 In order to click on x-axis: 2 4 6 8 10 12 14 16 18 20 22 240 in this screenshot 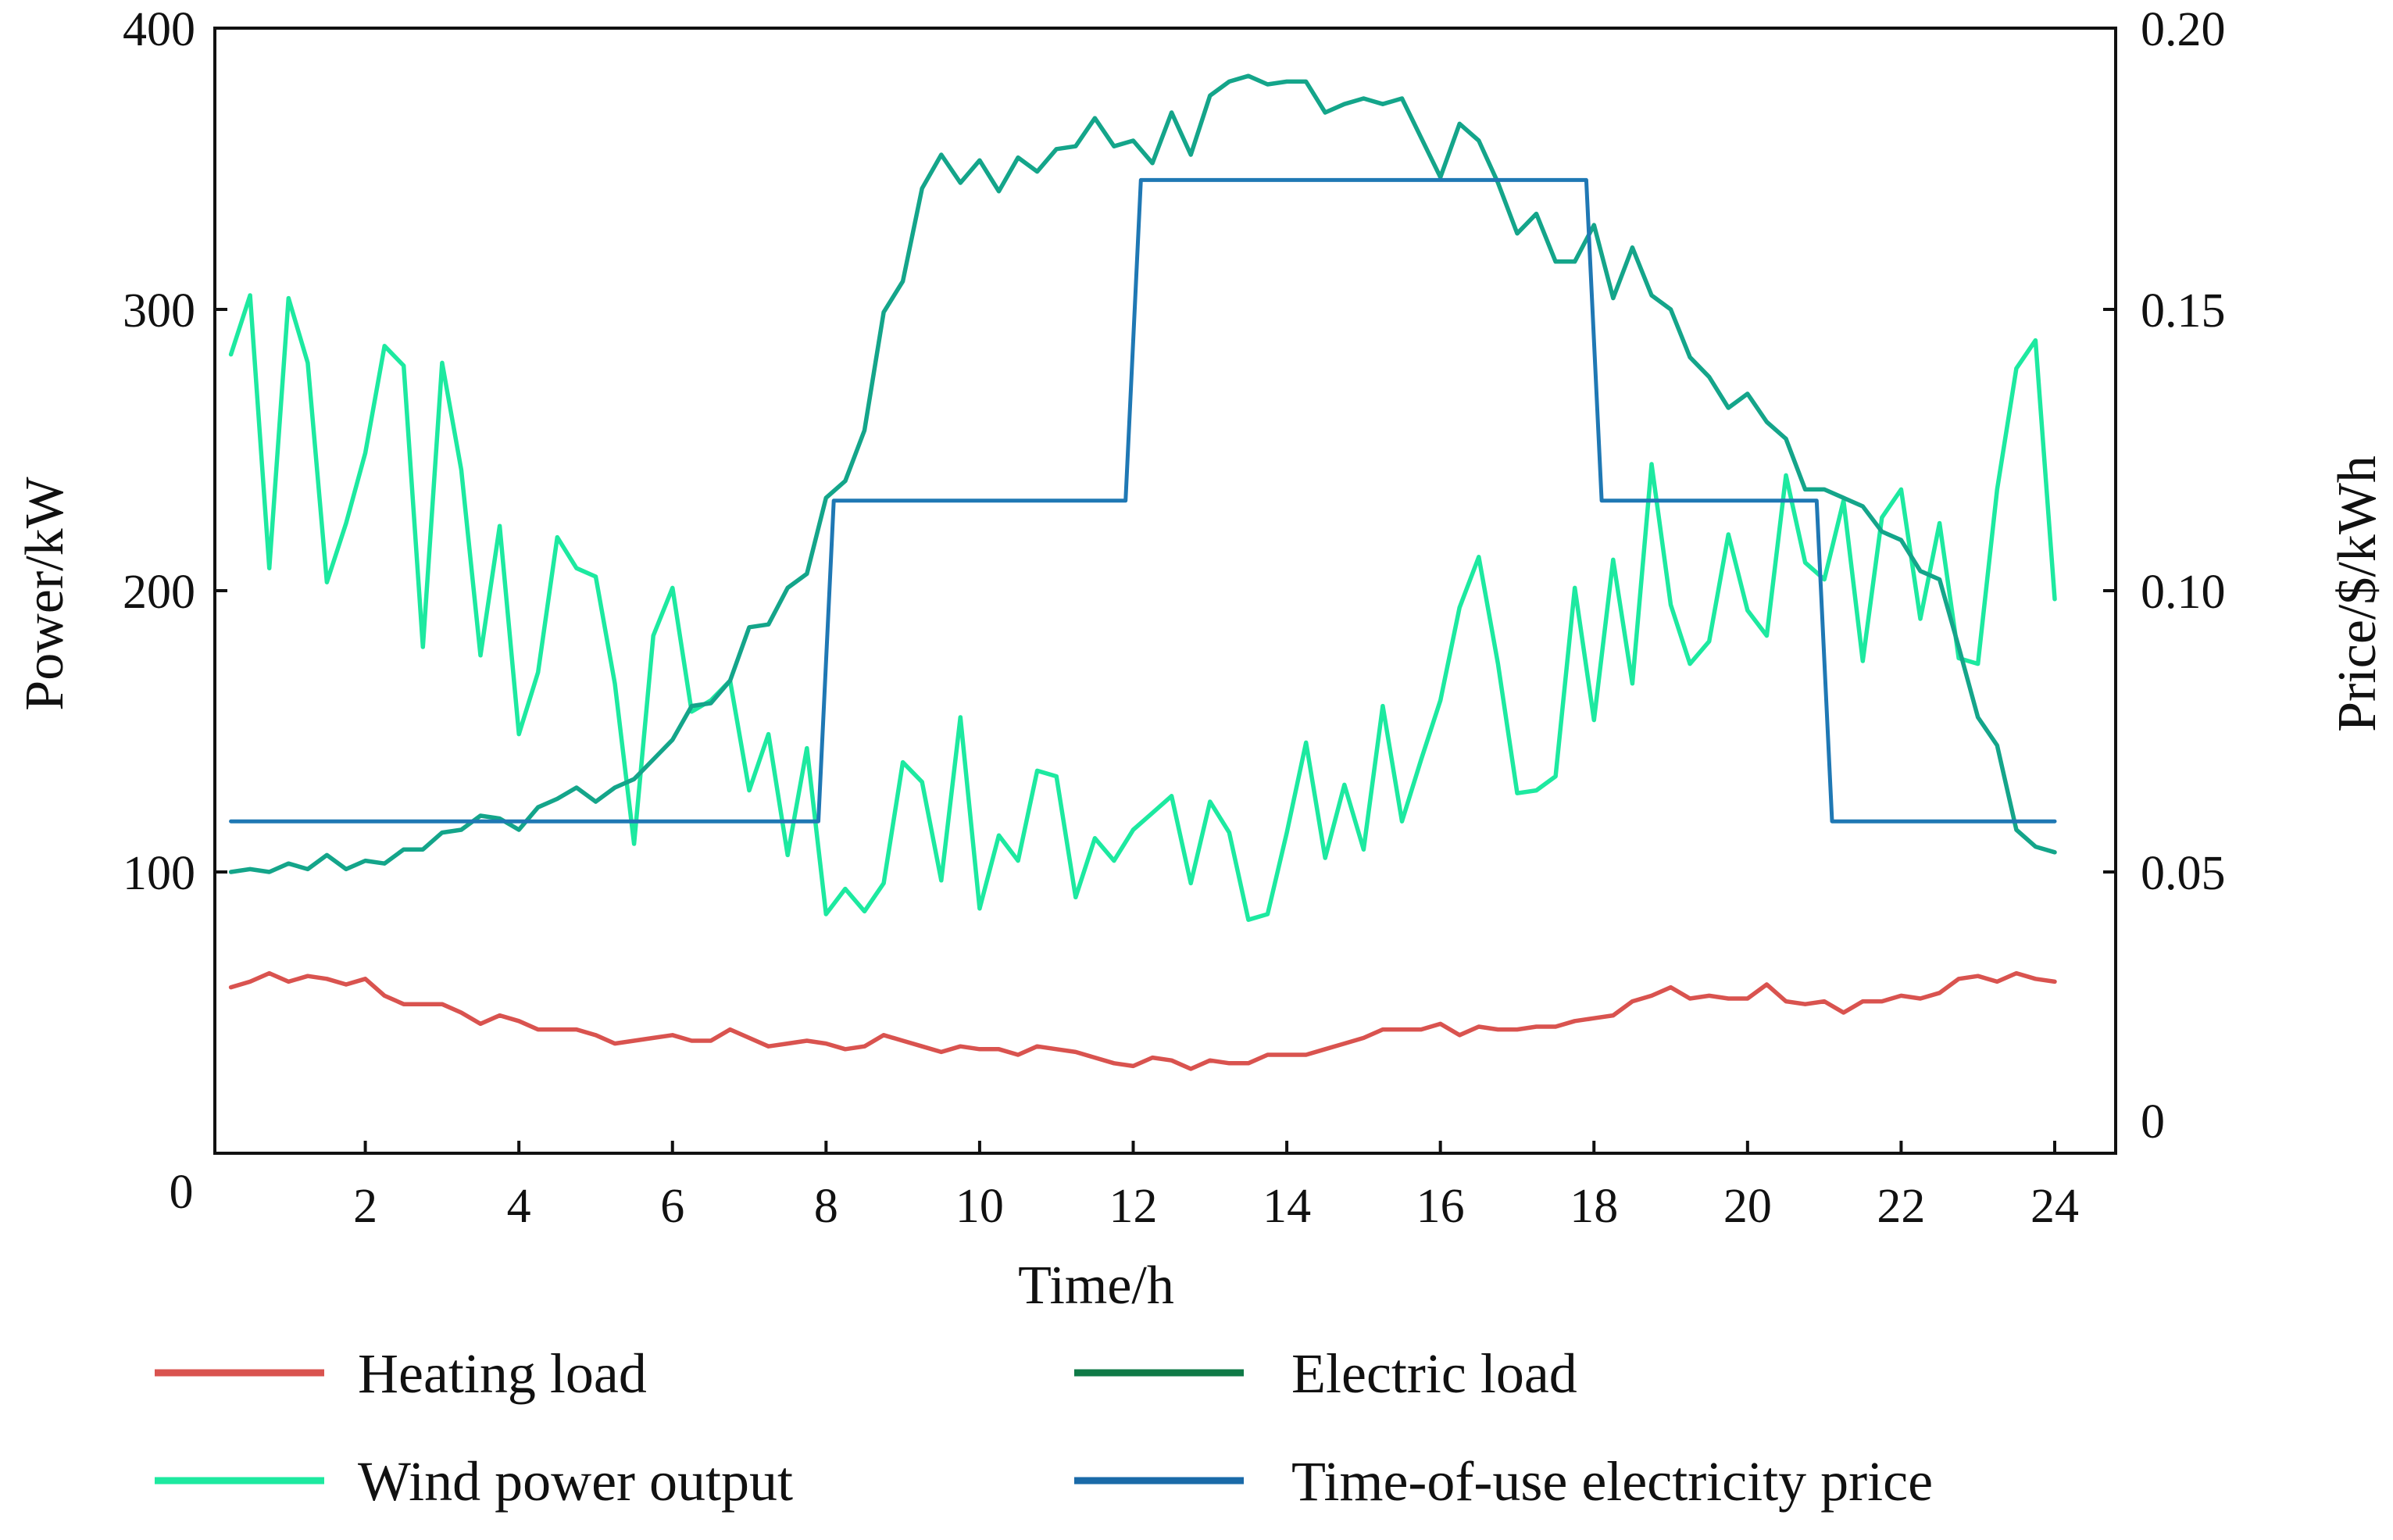, I will do `click(1124, 1187)`.